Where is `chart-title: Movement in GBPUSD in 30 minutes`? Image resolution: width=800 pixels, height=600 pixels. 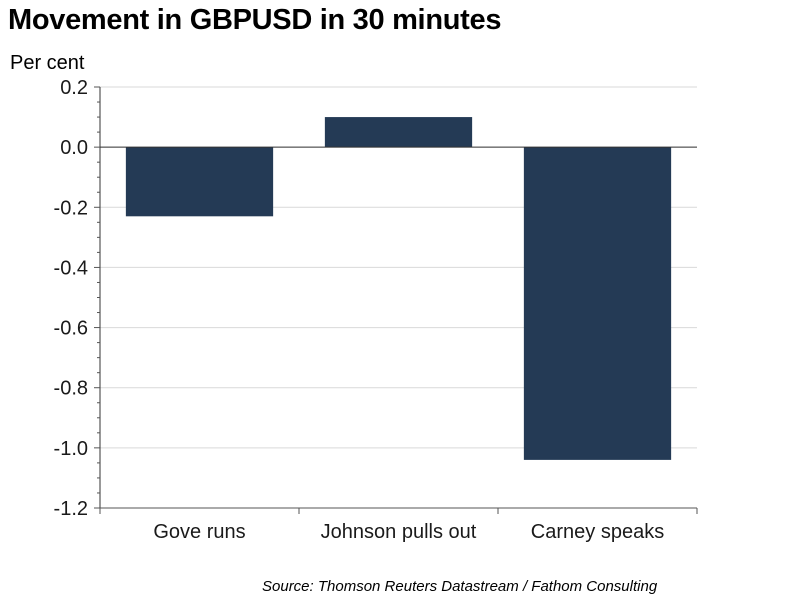 chart-title: Movement in GBPUSD in 30 minutes is located at coordinates (255, 20).